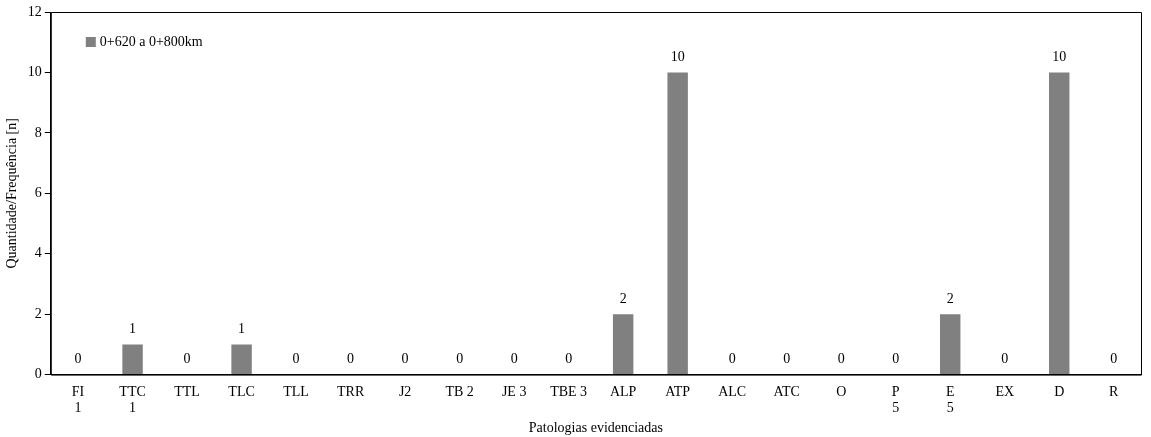 The height and width of the screenshot is (437, 1151). I want to click on x-tick-label: R, so click(1114, 391).